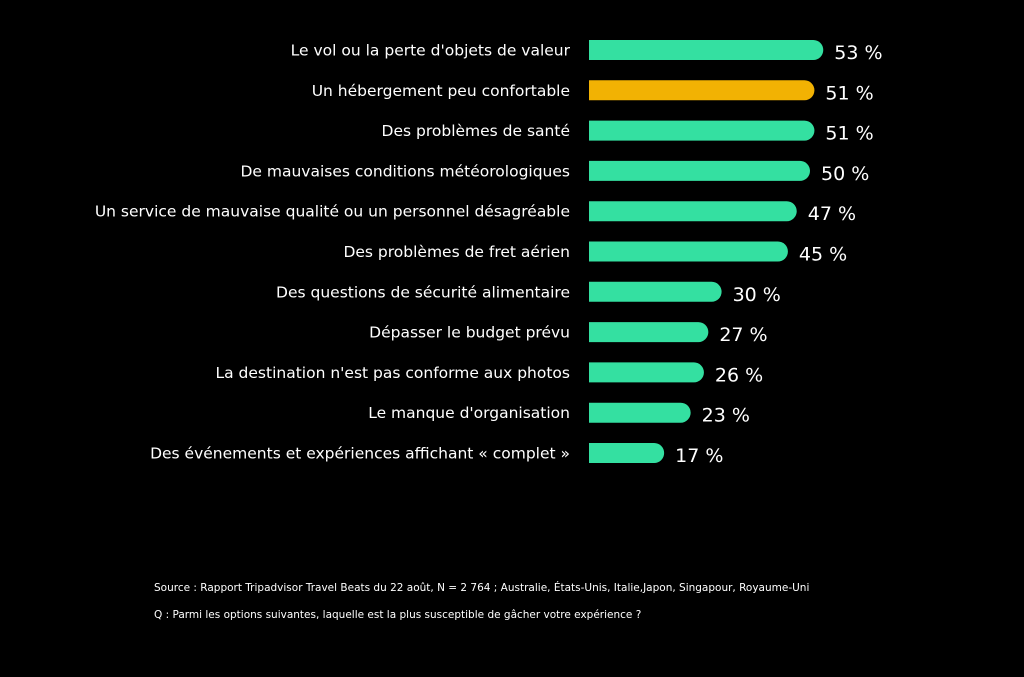 Image resolution: width=1024 pixels, height=677 pixels. What do you see at coordinates (832, 214) in the screenshot?
I see `value-label: 47 %` at bounding box center [832, 214].